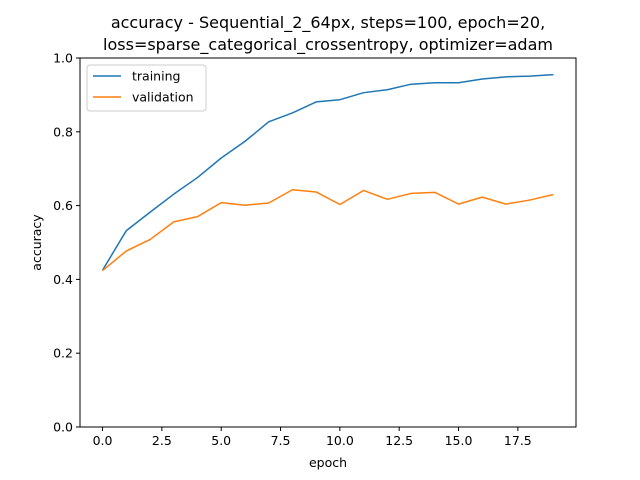 The width and height of the screenshot is (640, 480). I want to click on y-tick-label: 0.0, so click(63, 427).